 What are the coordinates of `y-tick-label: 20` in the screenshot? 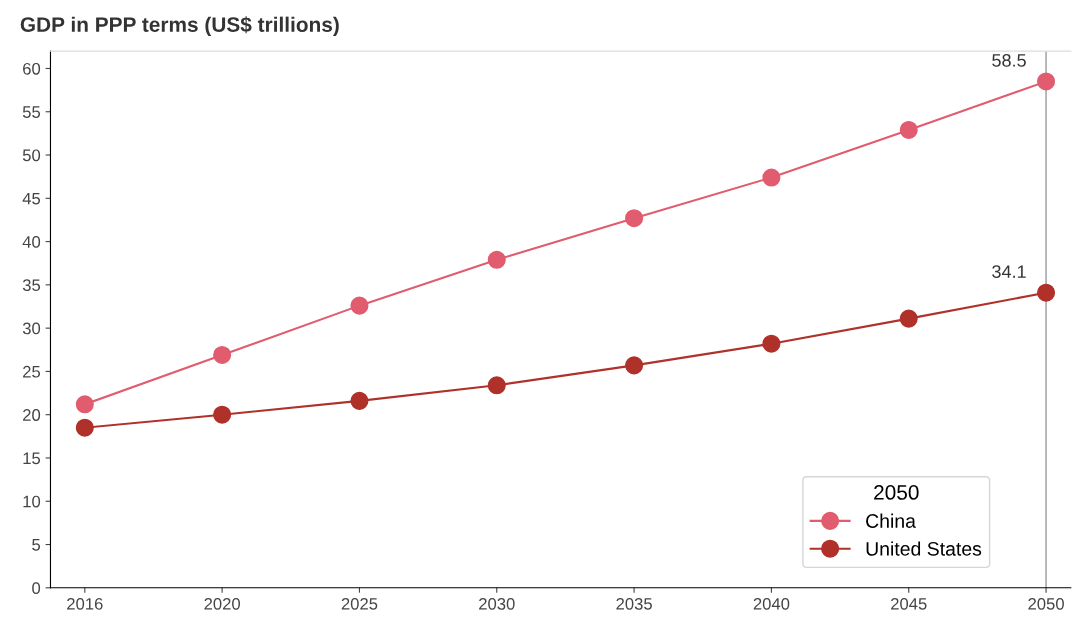 It's located at (32, 415).